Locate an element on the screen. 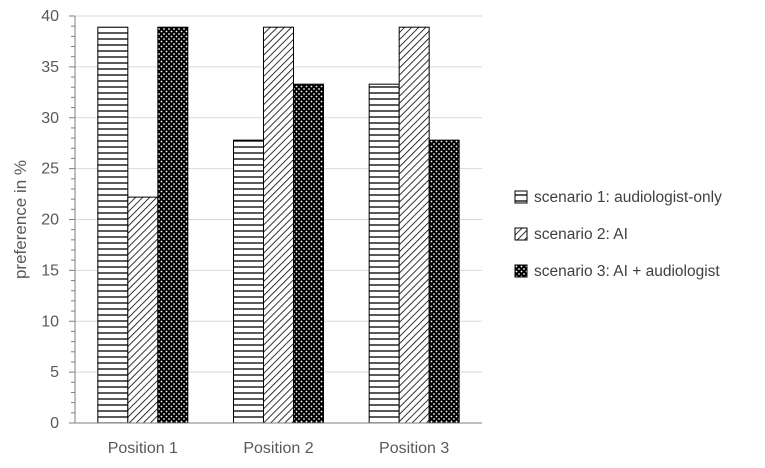  legend-label: scenario 1: audiologist-only is located at coordinates (628, 197).